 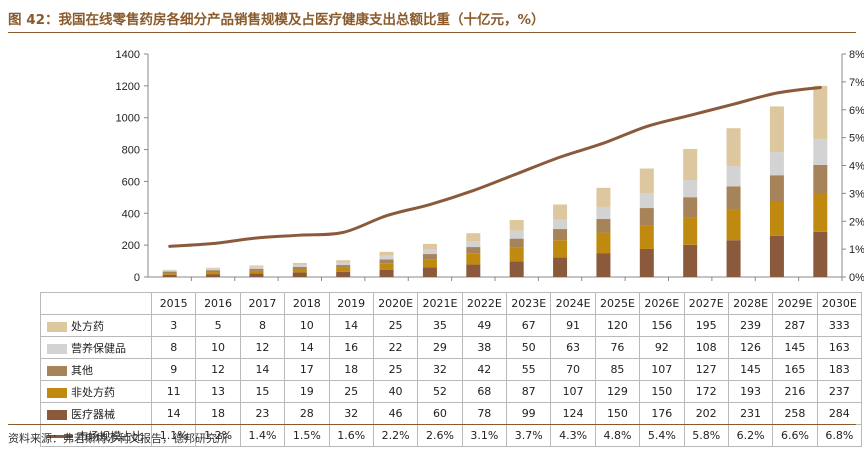 What do you see at coordinates (750, 391) in the screenshot?
I see `data-label: 193` at bounding box center [750, 391].